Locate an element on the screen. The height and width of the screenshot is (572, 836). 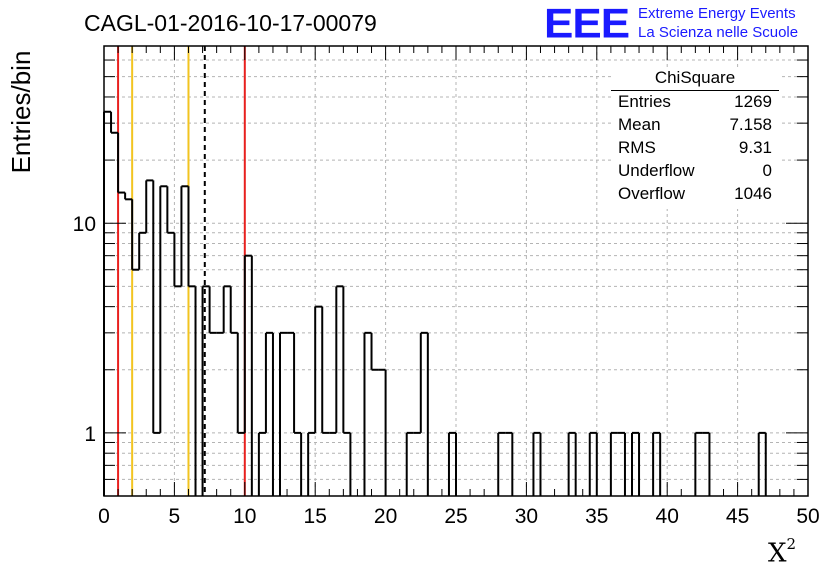
x-tick-label: 40 is located at coordinates (667, 516).